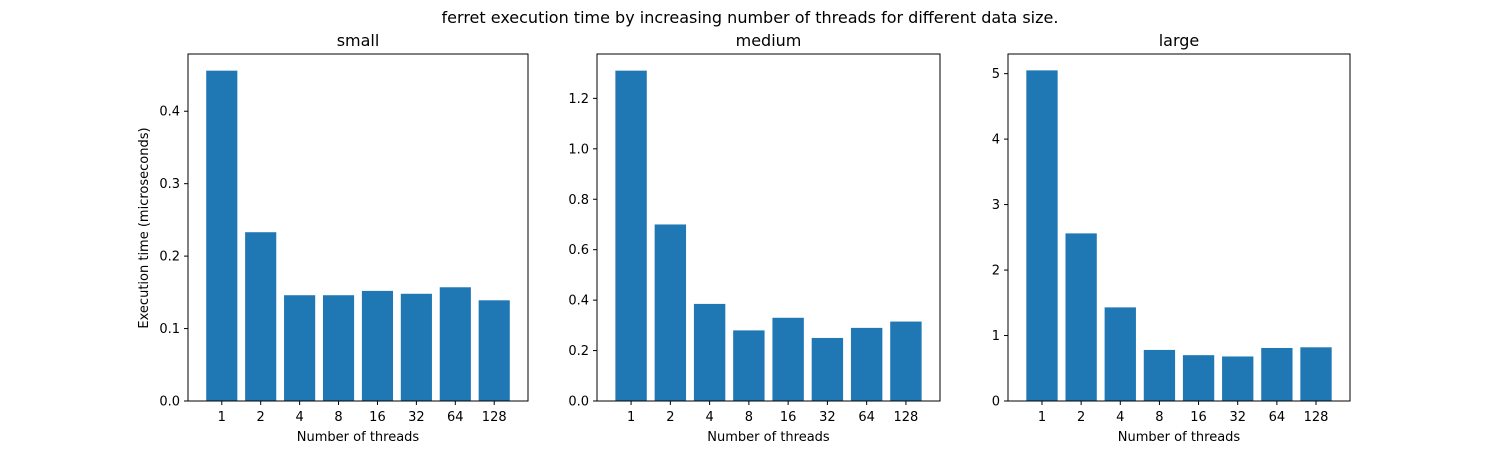  Describe the element at coordinates (578, 250) in the screenshot. I see `y-tick-label: 0.6` at that location.